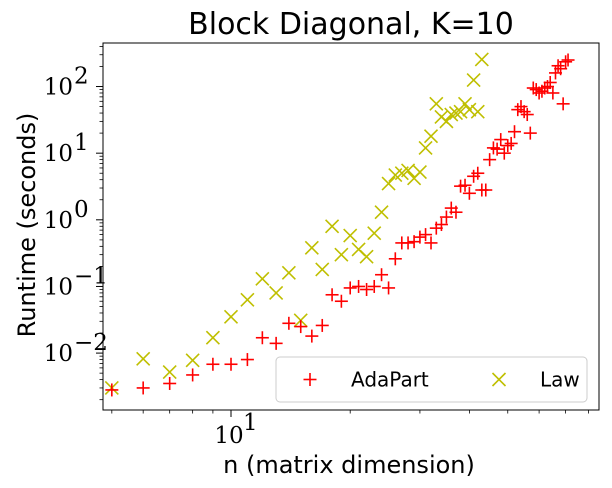 The height and width of the screenshot is (488, 612). I want to click on legend: AdaPart Law, so click(431, 379).